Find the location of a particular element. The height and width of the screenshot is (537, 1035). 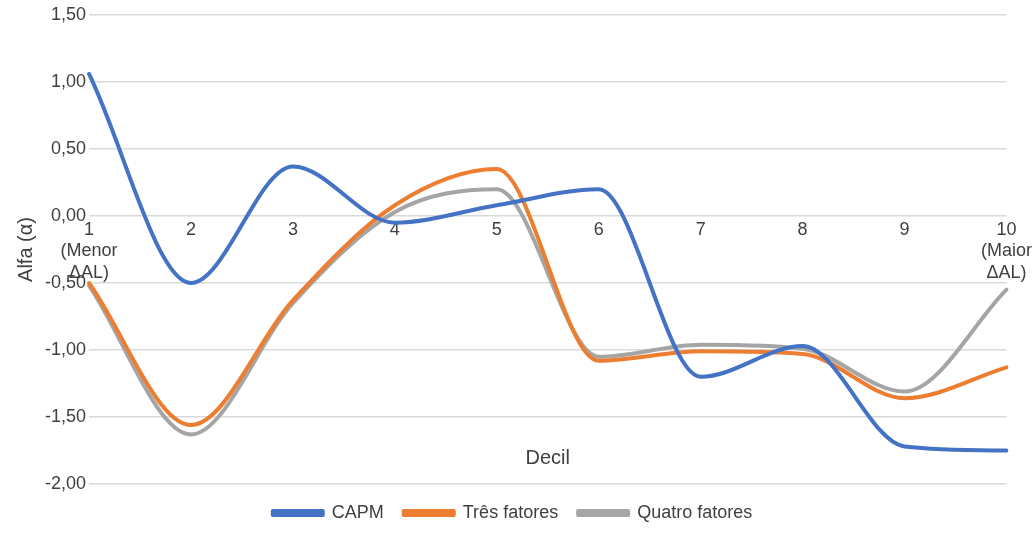

y-tick-label: -2,00 is located at coordinates (66, 482).